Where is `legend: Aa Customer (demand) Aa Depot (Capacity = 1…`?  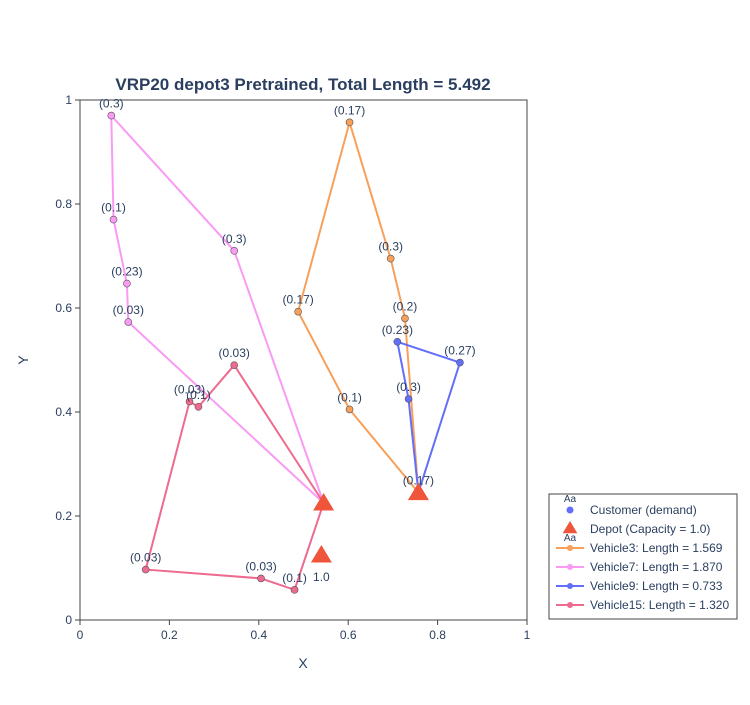
legend: Aa Customer (demand) Aa Depot (Capacity = 1… is located at coordinates (643, 556).